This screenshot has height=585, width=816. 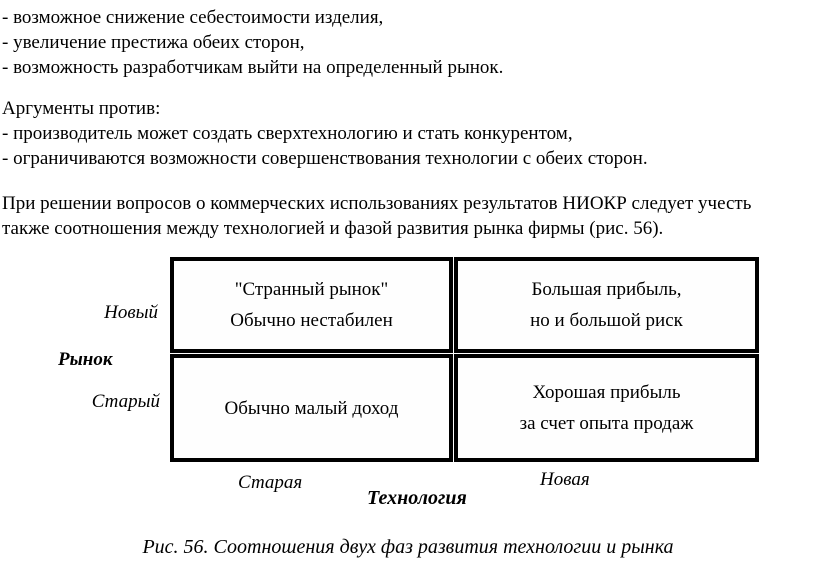 I want to click on cell-line: за счет опыта продаж, so click(x=606, y=423).